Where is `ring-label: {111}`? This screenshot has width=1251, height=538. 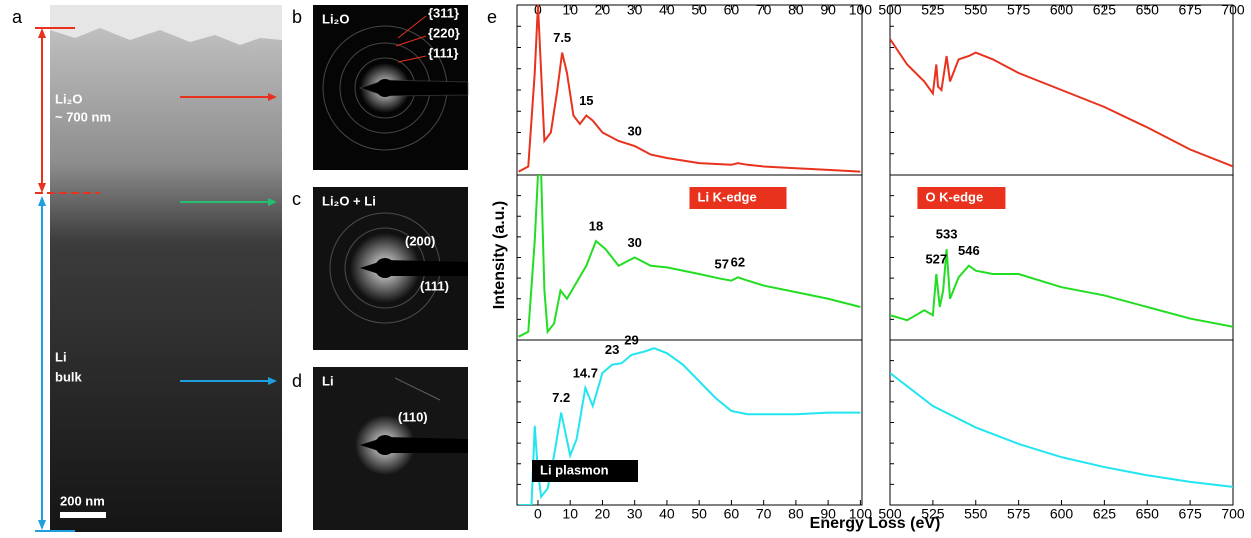 ring-label: {111} is located at coordinates (443, 52).